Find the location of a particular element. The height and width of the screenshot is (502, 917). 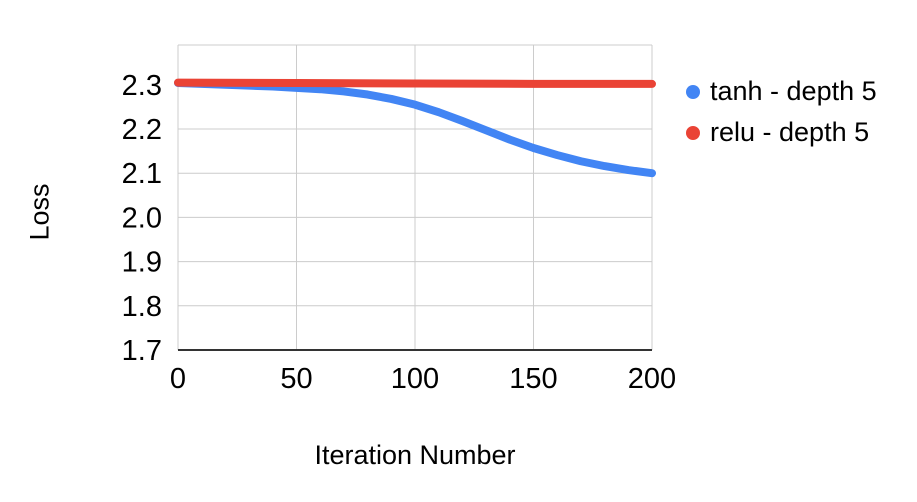

legend-label: relu - depth 5 is located at coordinates (790, 132).